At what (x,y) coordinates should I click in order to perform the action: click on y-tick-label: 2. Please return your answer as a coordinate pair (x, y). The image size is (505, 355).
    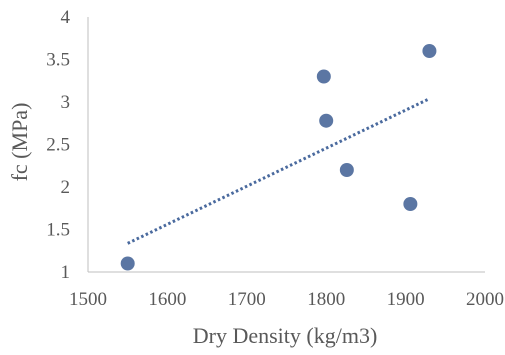
    Looking at the image, I should click on (66, 187).